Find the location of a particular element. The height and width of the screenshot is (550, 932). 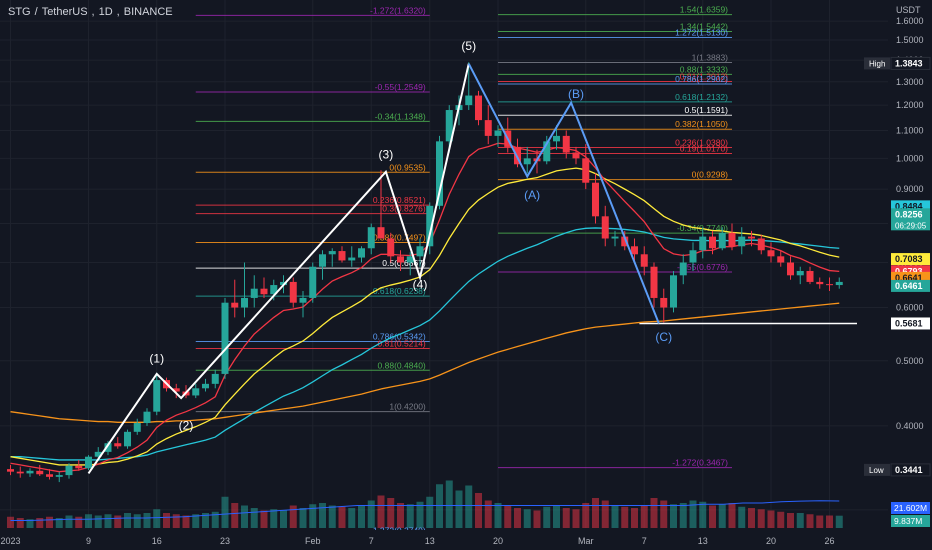

corrective-wave-path is located at coordinates (563, 193).